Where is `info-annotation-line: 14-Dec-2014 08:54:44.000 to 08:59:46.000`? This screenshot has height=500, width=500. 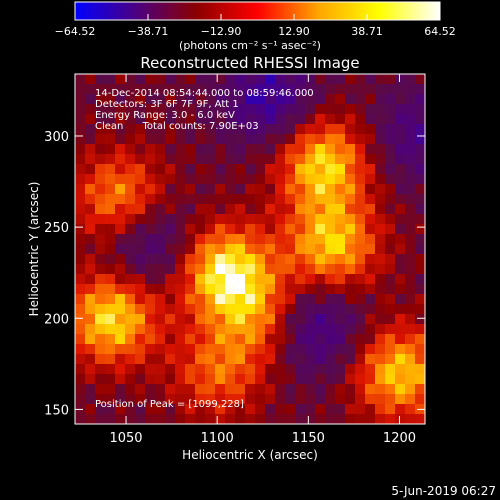
info-annotation-line: 14-Dec-2014 08:54:44.000 to 08:59:46.000 is located at coordinates (204, 93).